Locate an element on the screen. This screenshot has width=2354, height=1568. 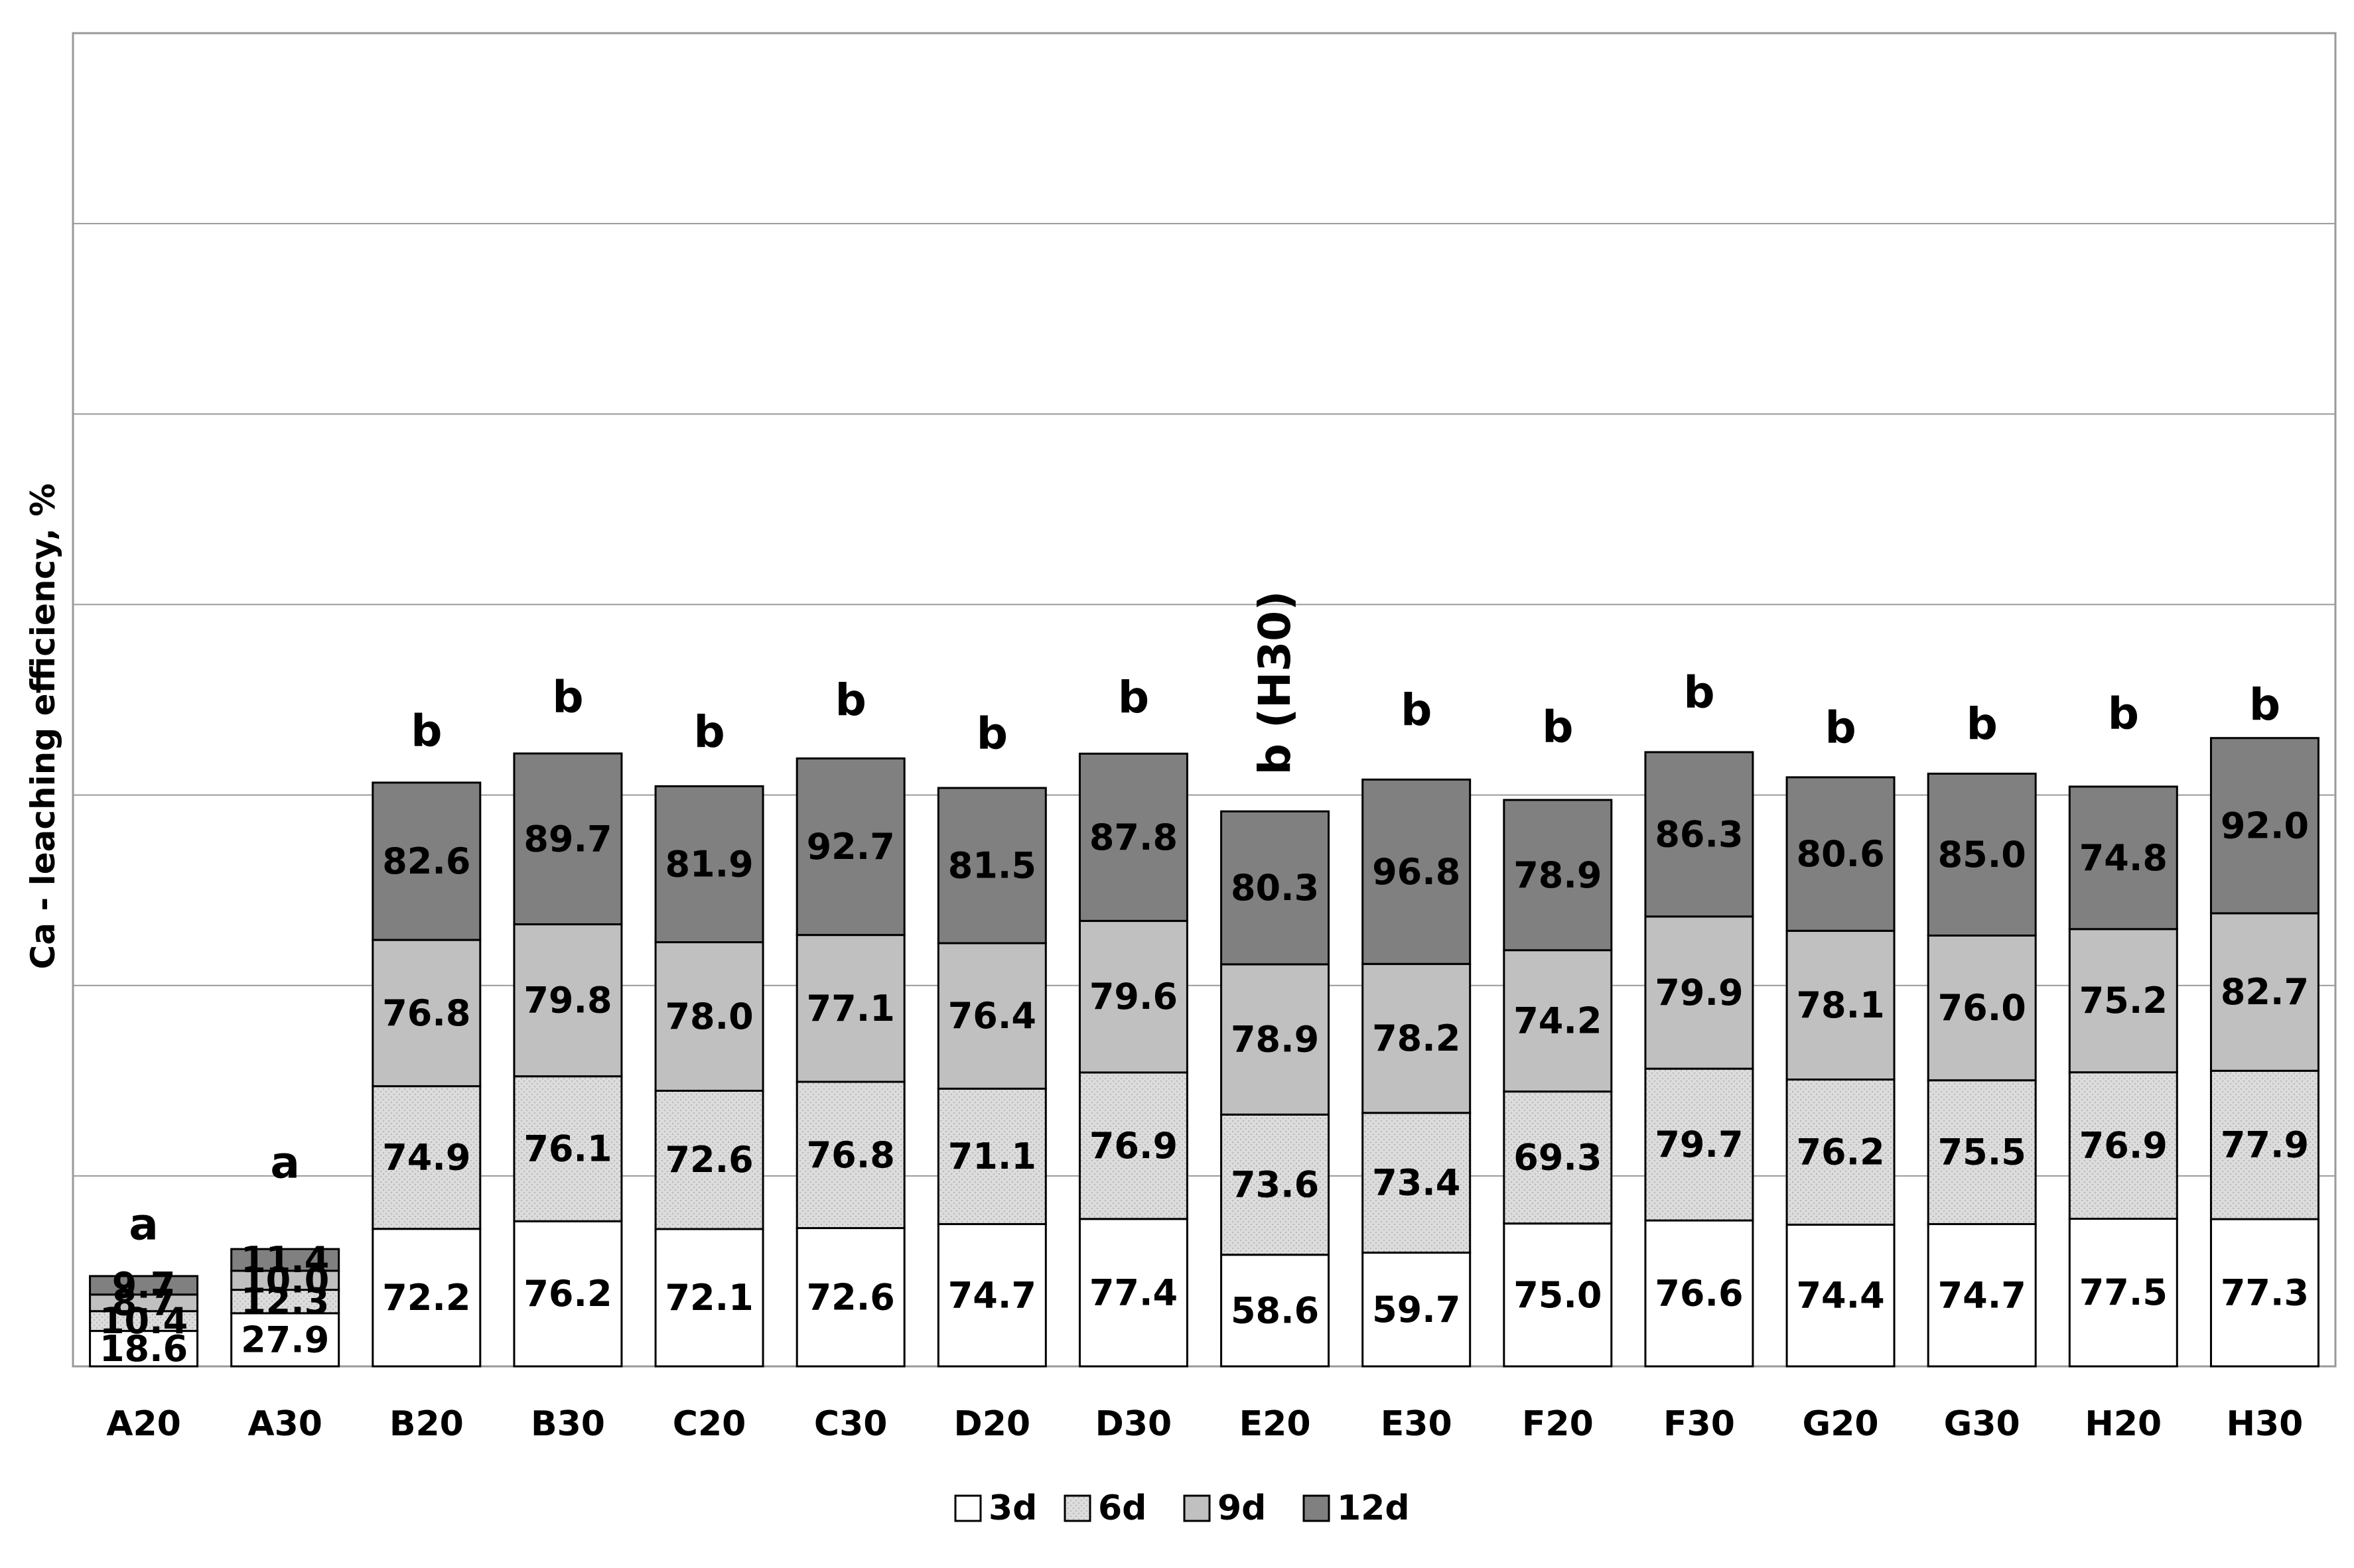
data-label: 77.5 is located at coordinates (2123, 1292).